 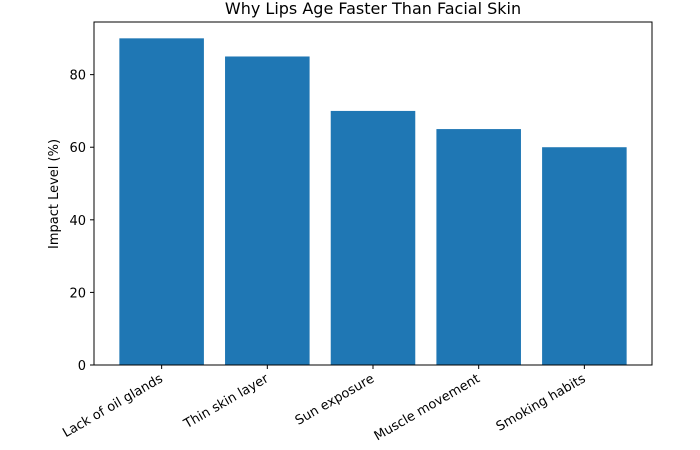 What do you see at coordinates (82, 366) in the screenshot?
I see `y-tick-label: 0` at bounding box center [82, 366].